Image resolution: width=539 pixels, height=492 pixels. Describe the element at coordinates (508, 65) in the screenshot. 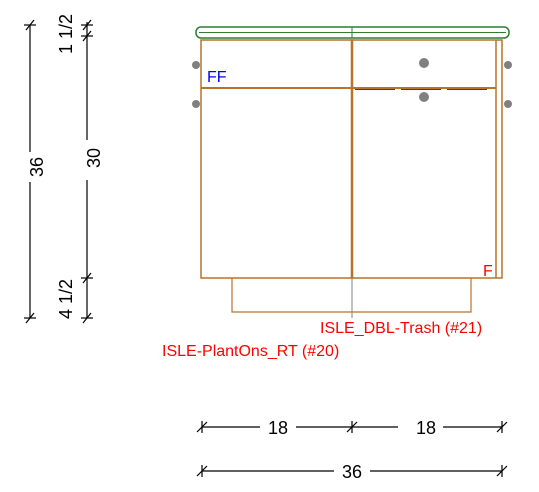

I see `knob-right-upper` at that location.